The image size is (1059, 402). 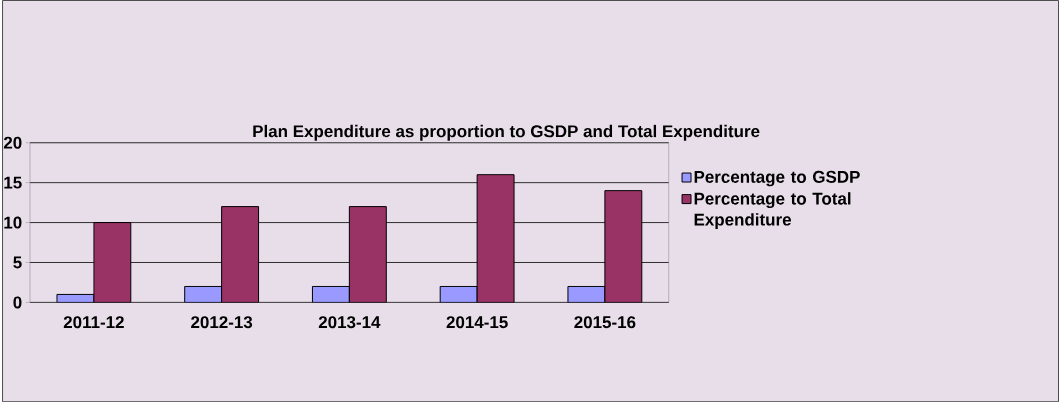 What do you see at coordinates (605, 322) in the screenshot?
I see `x-tick-label: 2015-16` at bounding box center [605, 322].